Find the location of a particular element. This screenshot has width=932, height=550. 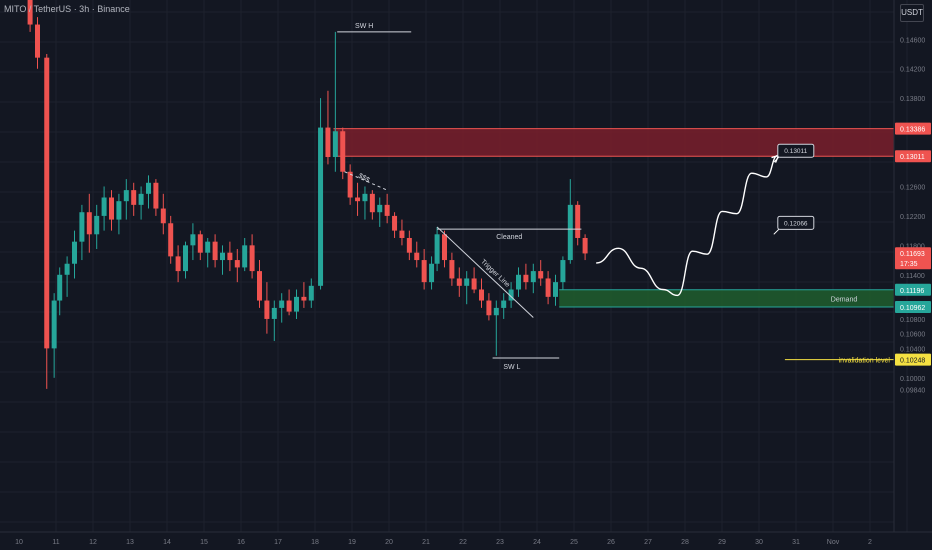

price-axis-tick: 0.12600 is located at coordinates (912, 187).